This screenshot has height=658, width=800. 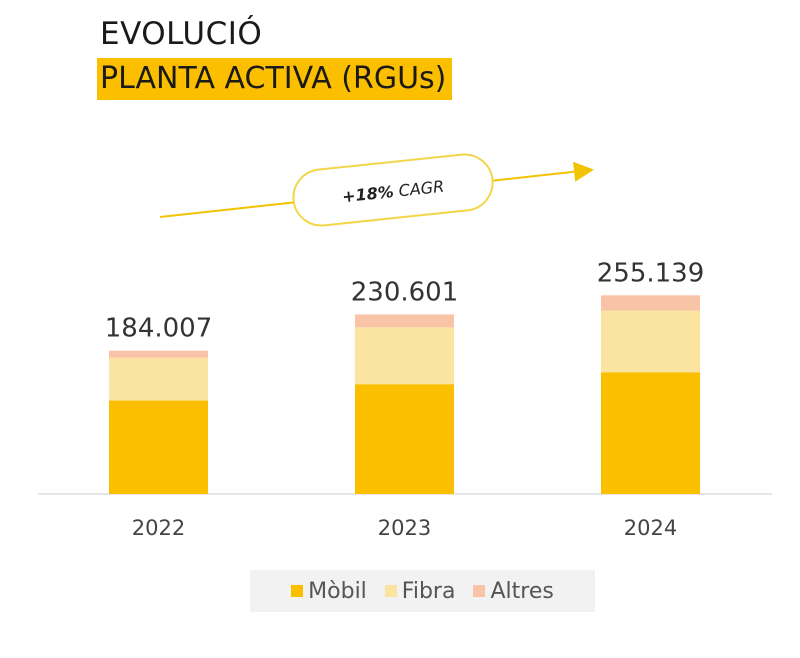 I want to click on bar-mobil-2022, so click(x=158, y=447).